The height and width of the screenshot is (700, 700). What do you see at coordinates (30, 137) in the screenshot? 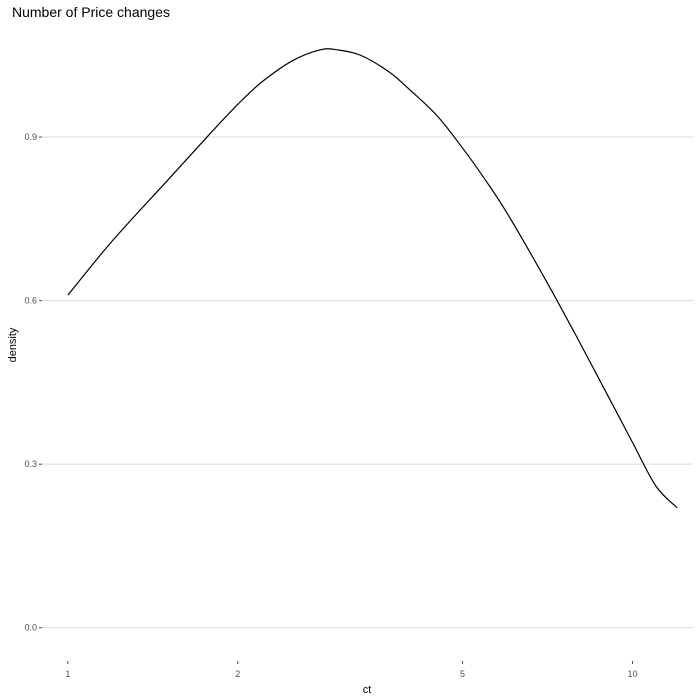
I see `y-tick-label: 0.9` at bounding box center [30, 137].